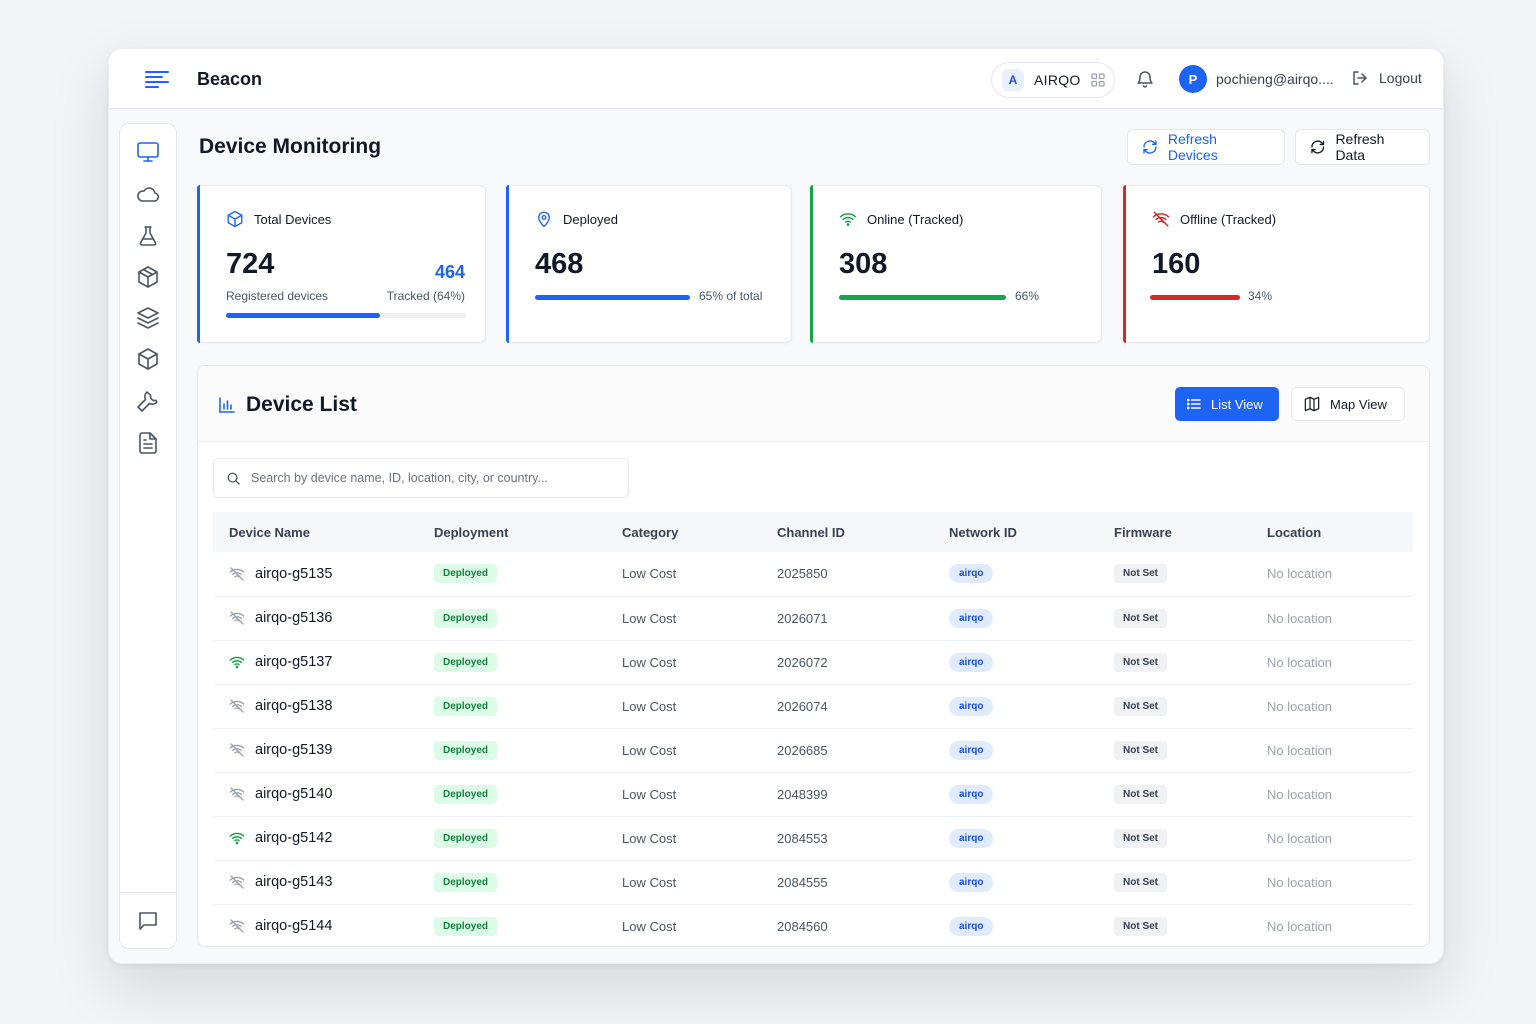 The width and height of the screenshot is (1536, 1024). Describe the element at coordinates (1143, 532) in the screenshot. I see `column-header: Firmware` at that location.